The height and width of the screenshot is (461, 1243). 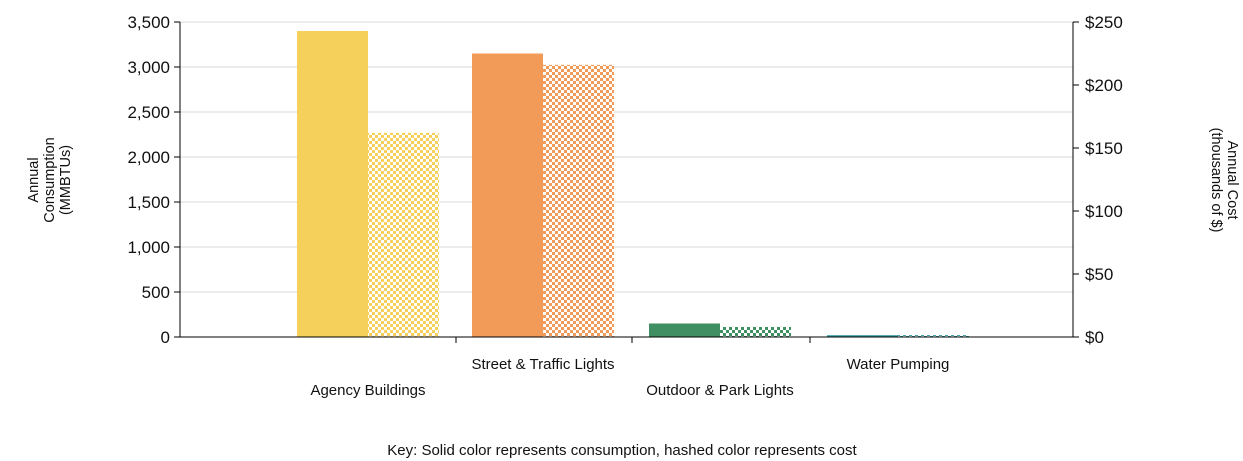 I want to click on category-label: Outdoor & Park Lights, so click(x=720, y=390).